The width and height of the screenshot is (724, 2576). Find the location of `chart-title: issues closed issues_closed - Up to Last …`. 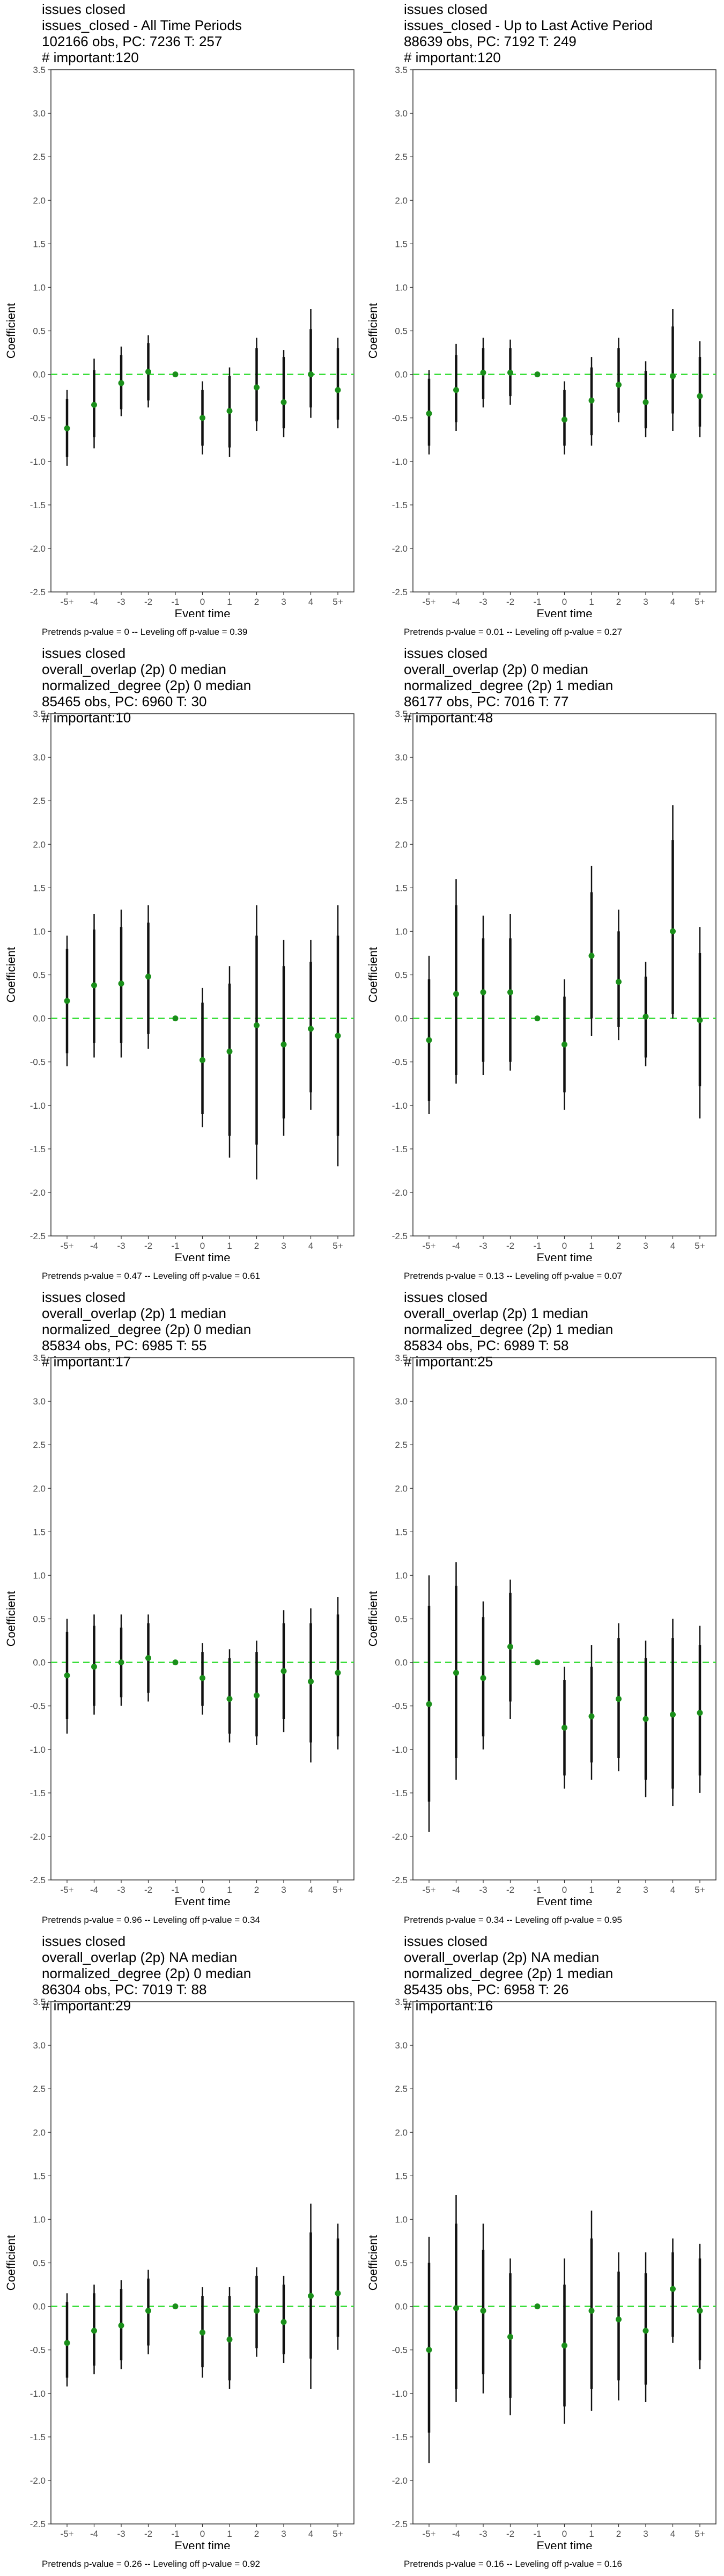

chart-title: issues closed issues_closed - Up to Last … is located at coordinates (528, 33).